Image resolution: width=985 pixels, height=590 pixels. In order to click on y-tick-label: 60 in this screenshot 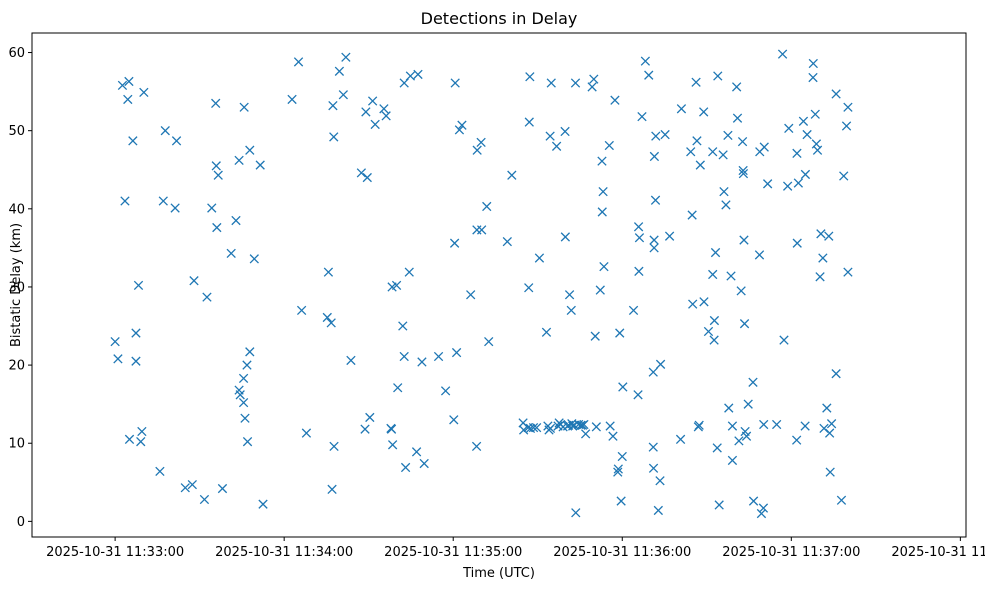, I will do `click(16, 53)`.